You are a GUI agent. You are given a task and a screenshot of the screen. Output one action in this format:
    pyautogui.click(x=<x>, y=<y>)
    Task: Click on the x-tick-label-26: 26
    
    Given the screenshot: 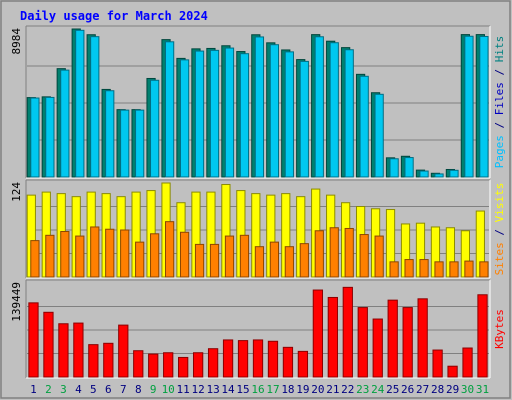 What is the action you would take?
    pyautogui.click(x=407, y=389)
    